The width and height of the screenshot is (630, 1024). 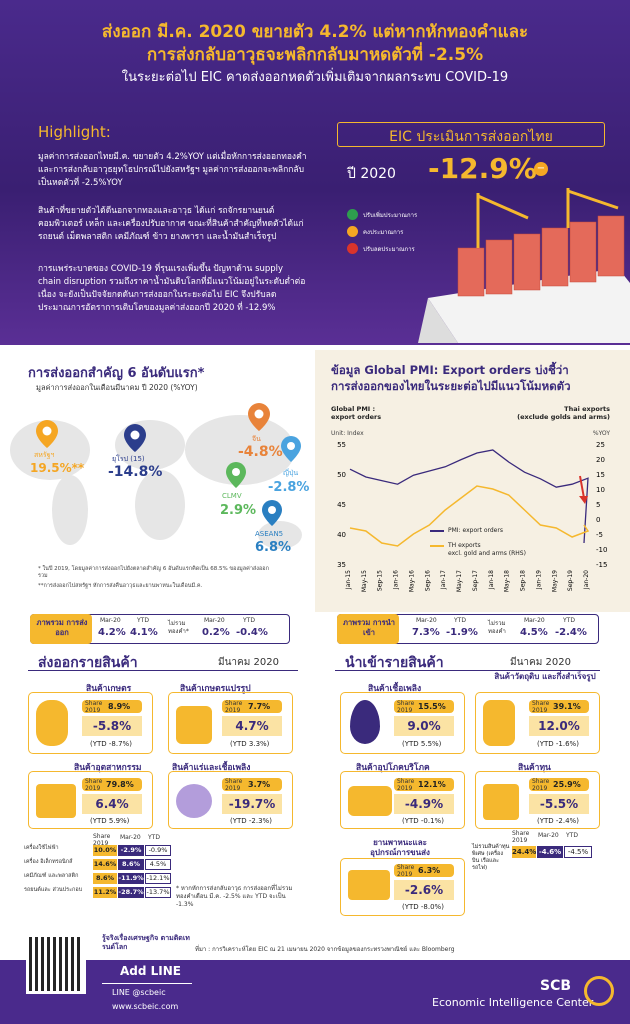 I want to click on market-name-europe: ยุโรป (15), so click(x=128, y=459).